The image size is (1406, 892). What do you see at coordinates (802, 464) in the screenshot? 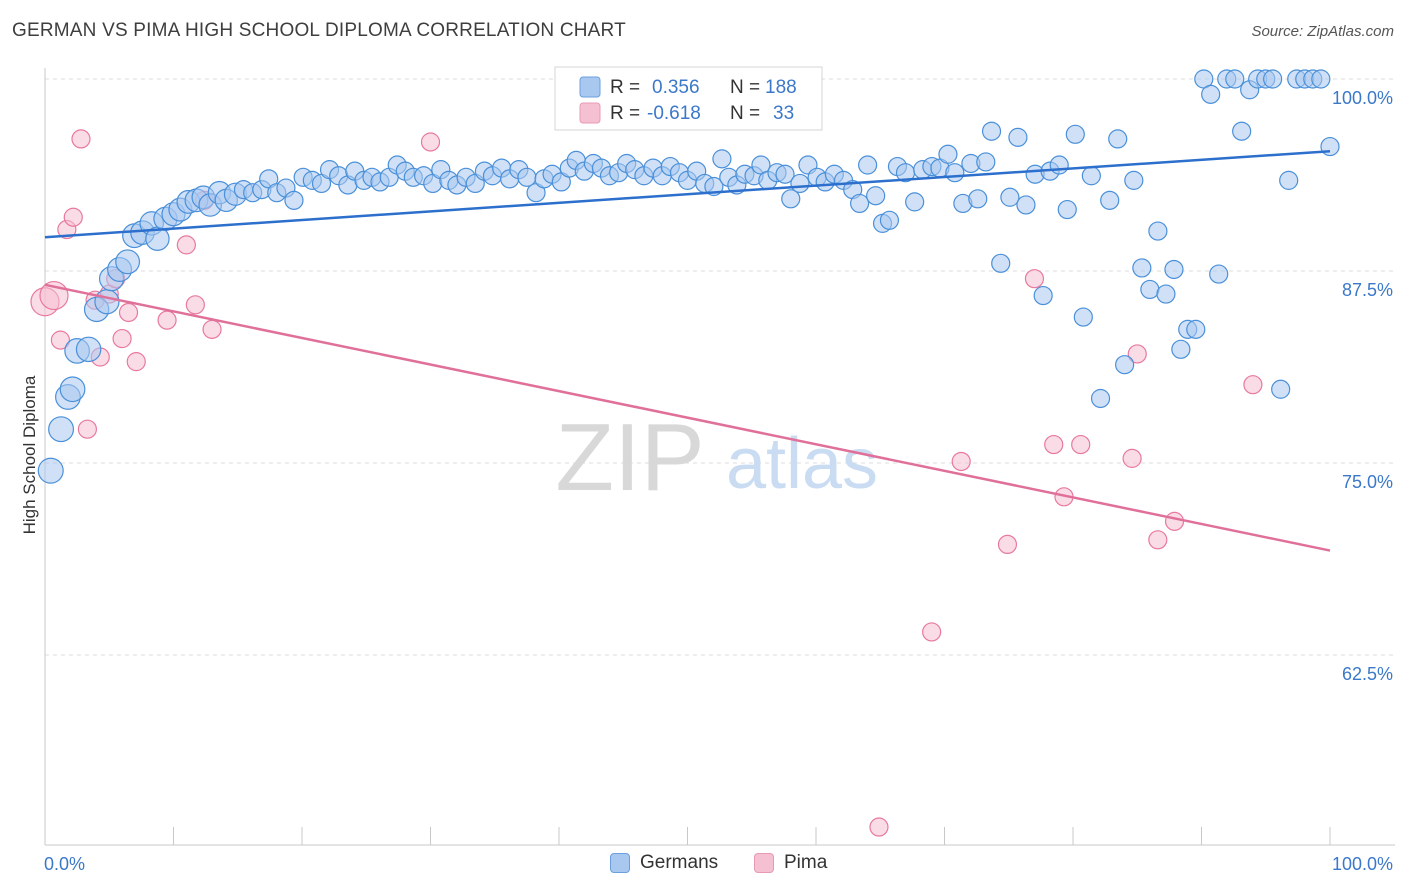
I see `watermark-atlas: atlas` at bounding box center [802, 464].